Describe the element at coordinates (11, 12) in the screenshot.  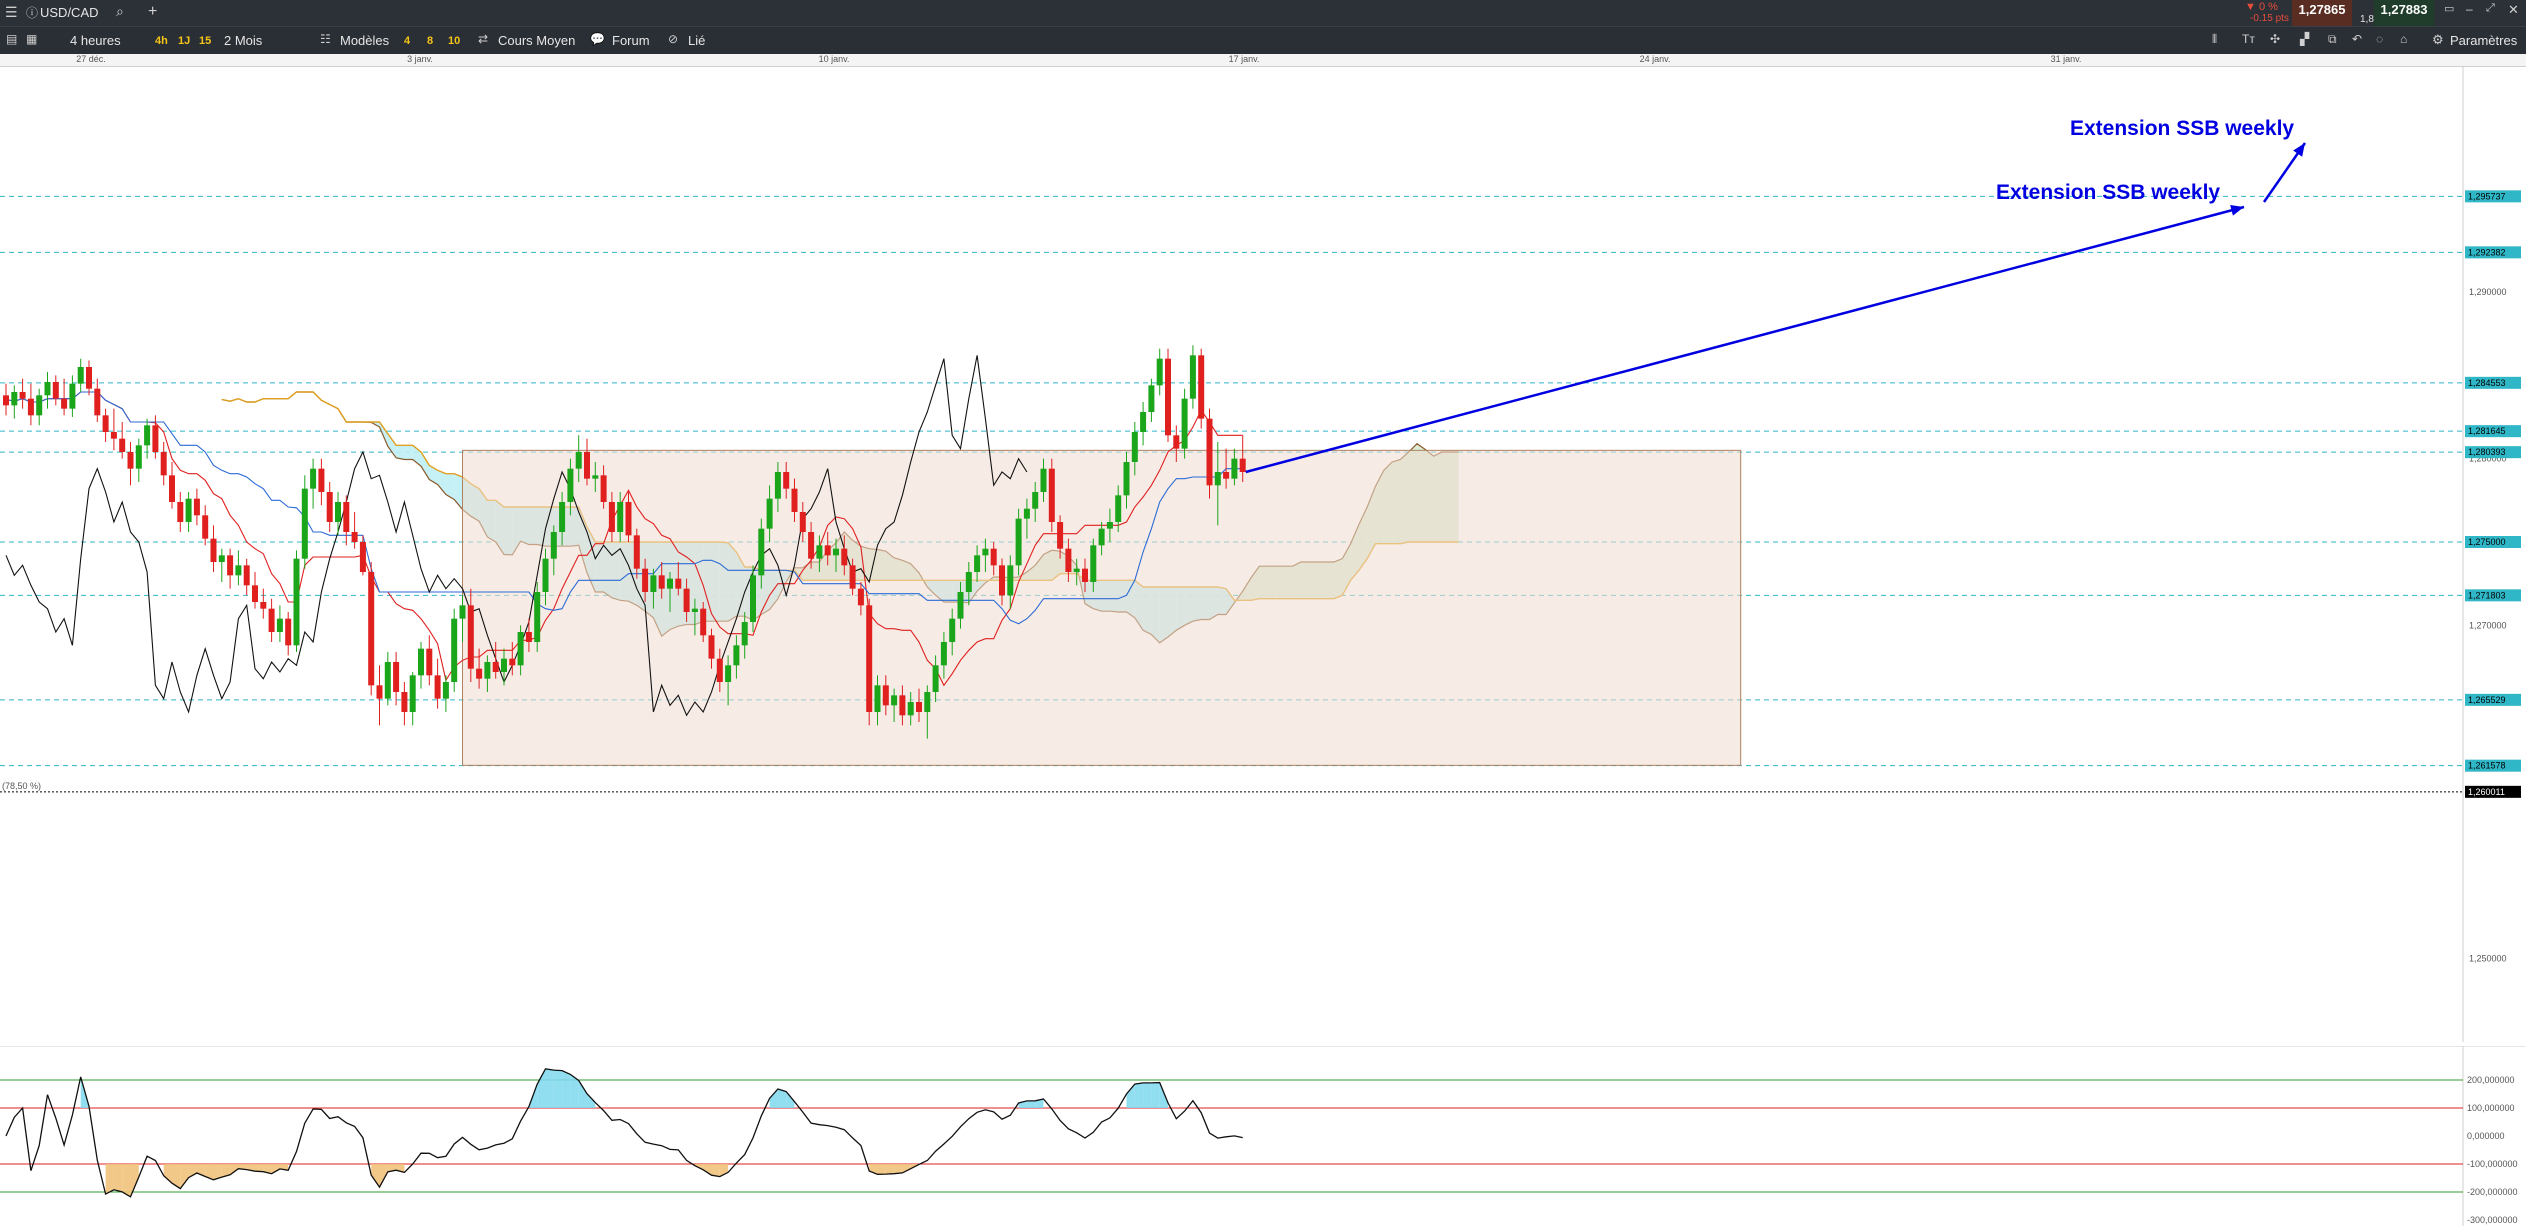
I see `menu-icon: ☰` at that location.